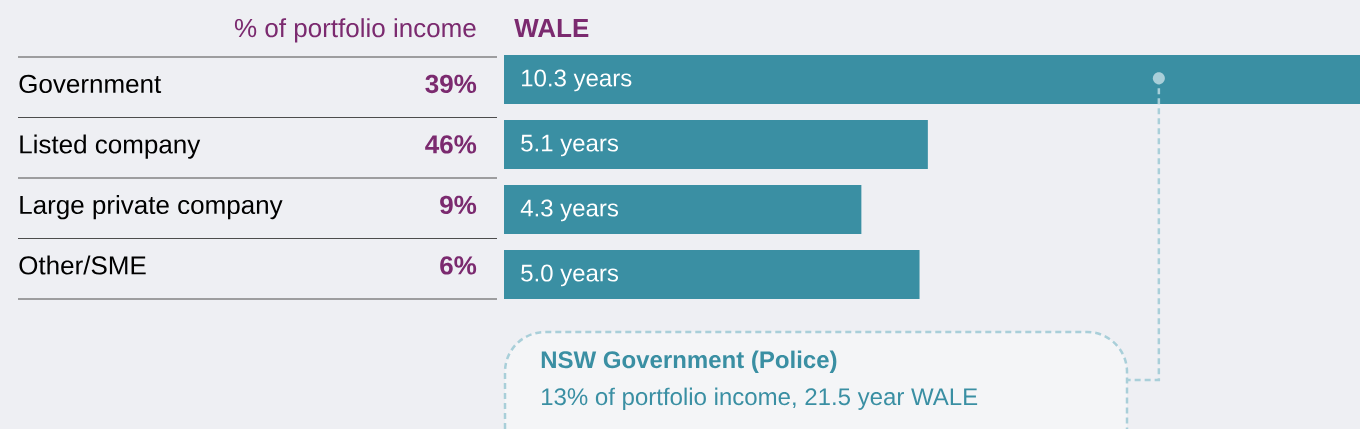 The image size is (1360, 429). Describe the element at coordinates (458, 265) in the screenshot. I see `text: 6%` at that location.